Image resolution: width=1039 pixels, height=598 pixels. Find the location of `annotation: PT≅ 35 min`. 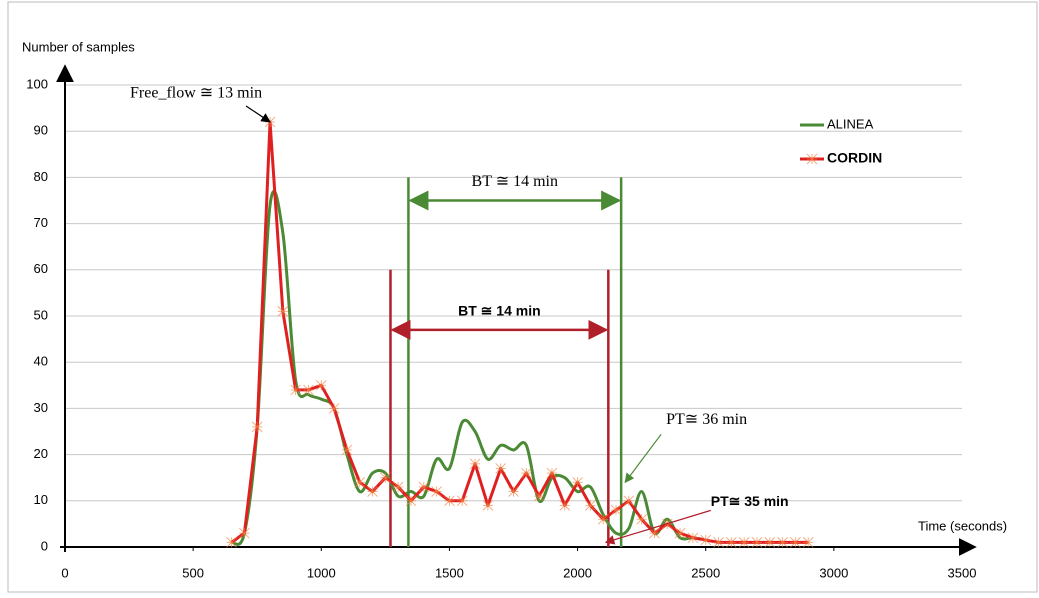

annotation: PT≅ 35 min is located at coordinates (750, 501).